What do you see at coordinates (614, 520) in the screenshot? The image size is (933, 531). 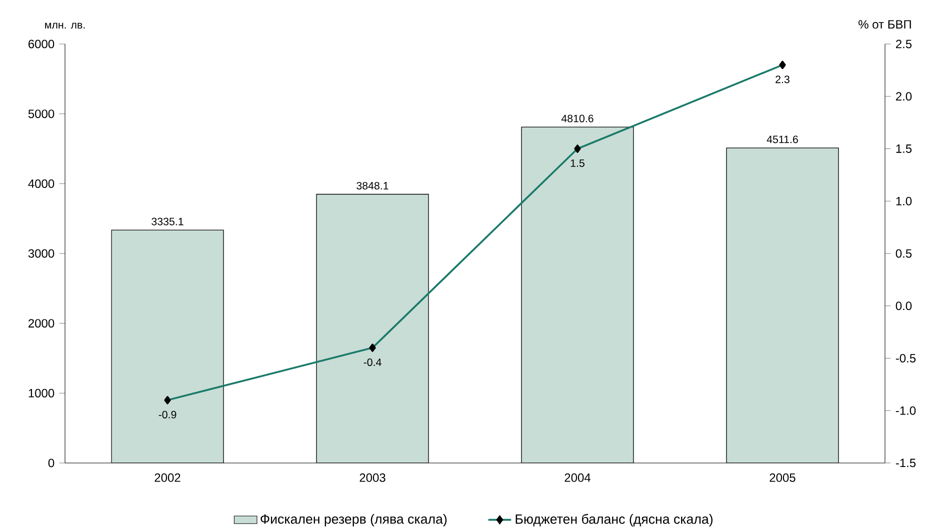 I see `legend-label: Бюджетен баланс (дясна скала)` at bounding box center [614, 520].